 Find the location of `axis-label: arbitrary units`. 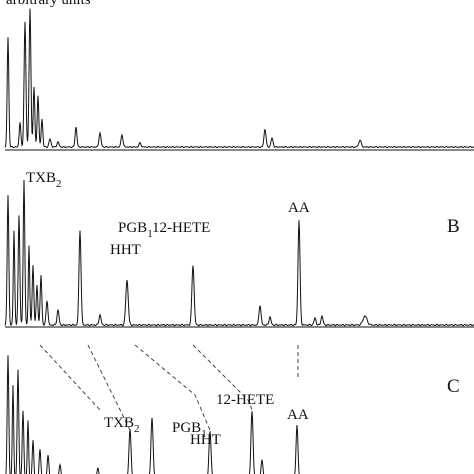

axis-label: arbitrary units is located at coordinates (48, 4).